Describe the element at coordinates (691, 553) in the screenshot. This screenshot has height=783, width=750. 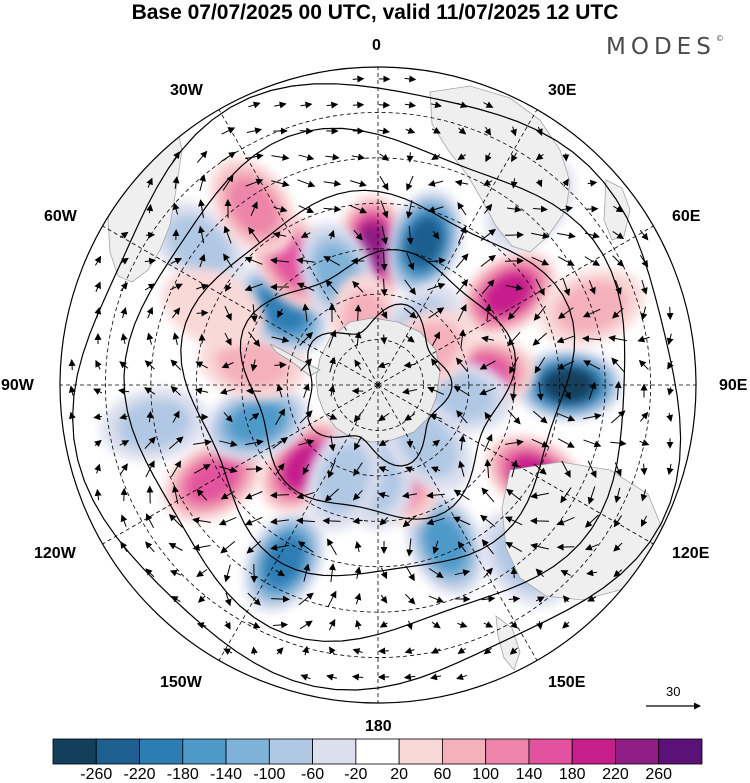
I see `lon-label-120e: 120E` at that location.